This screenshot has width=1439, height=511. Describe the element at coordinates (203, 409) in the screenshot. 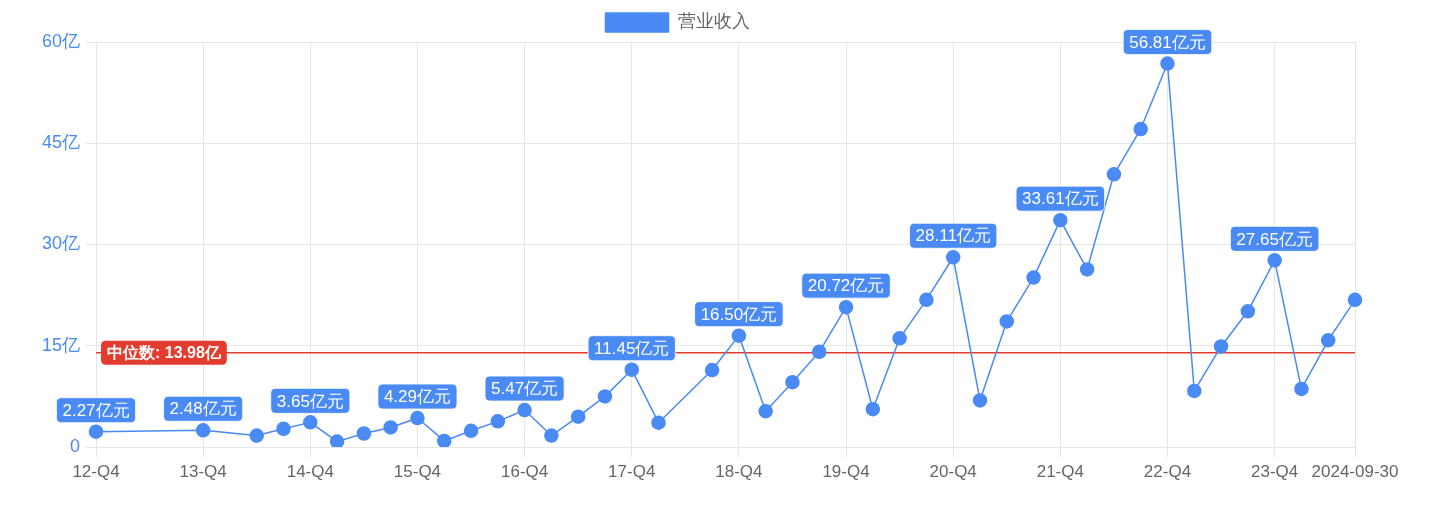

I see `data-label: 2.48亿元` at that location.